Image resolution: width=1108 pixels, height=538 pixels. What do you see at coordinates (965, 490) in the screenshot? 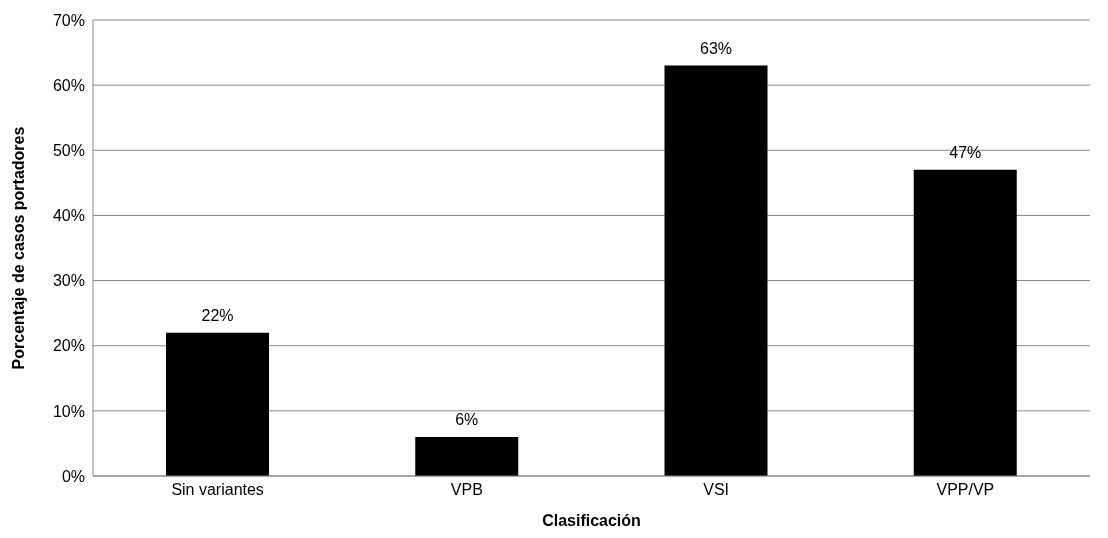
I see `x-tick-label: VPP/VP` at bounding box center [965, 490].